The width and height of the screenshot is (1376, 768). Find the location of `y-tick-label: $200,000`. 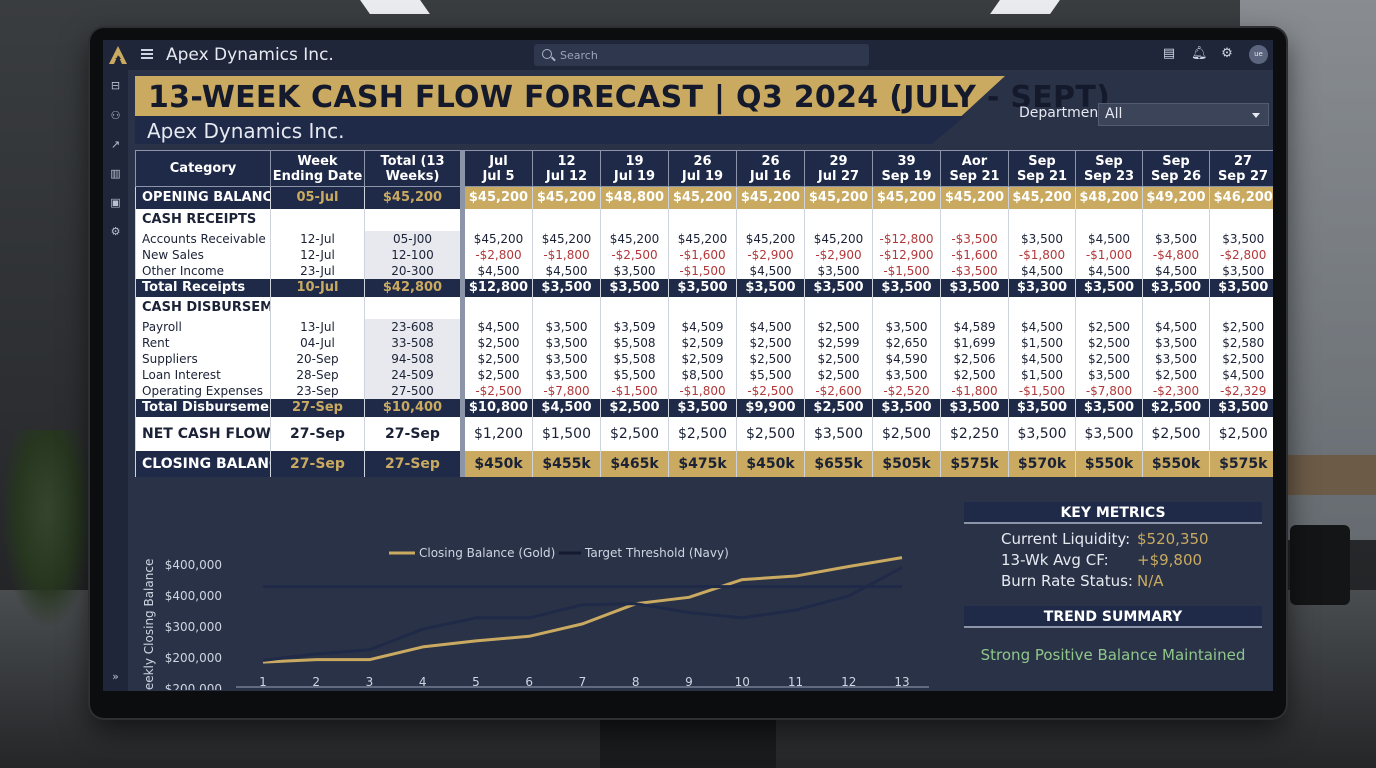

y-tick-label: $200,000 is located at coordinates (193, 658).